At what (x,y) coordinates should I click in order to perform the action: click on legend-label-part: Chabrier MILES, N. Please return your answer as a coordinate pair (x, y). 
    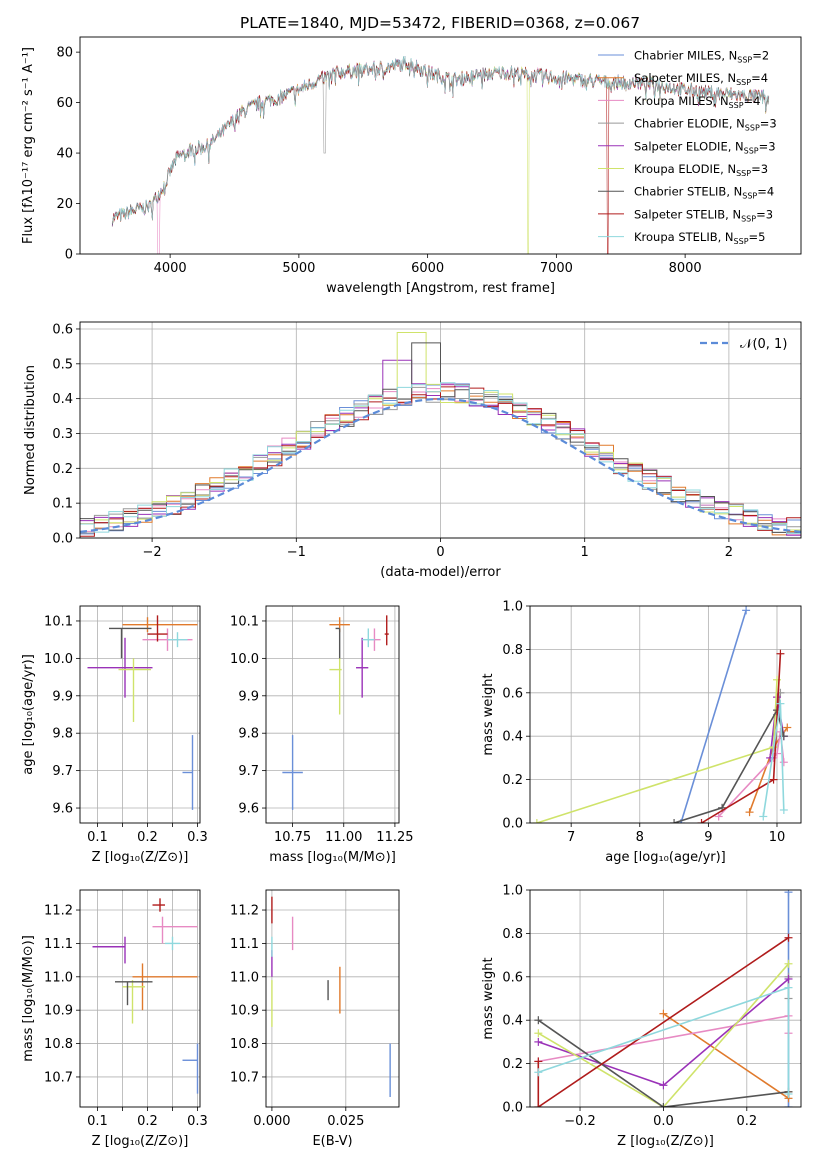
    Looking at the image, I should click on (685, 56).